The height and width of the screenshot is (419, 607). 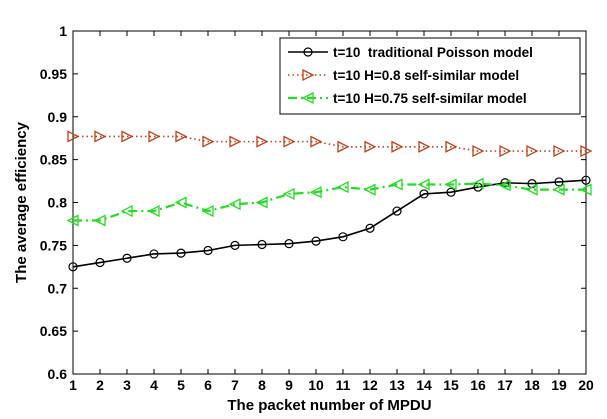 I want to click on x-tick-label: 11, so click(x=343, y=385).